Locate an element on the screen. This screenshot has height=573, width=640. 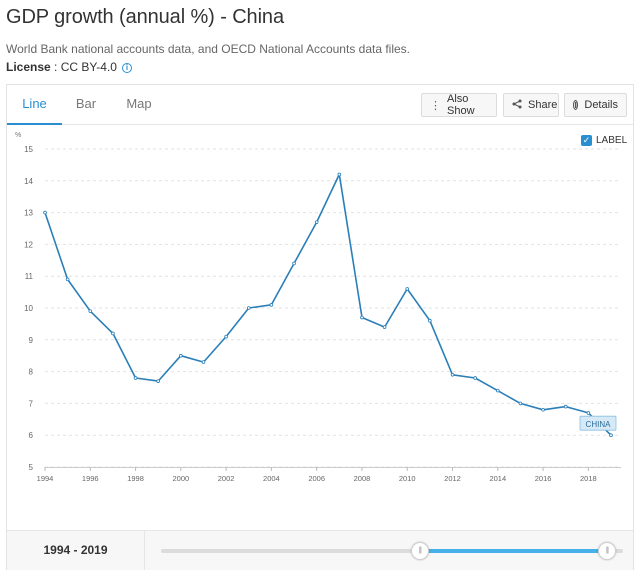
x-tick-label: 2016 is located at coordinates (543, 478).